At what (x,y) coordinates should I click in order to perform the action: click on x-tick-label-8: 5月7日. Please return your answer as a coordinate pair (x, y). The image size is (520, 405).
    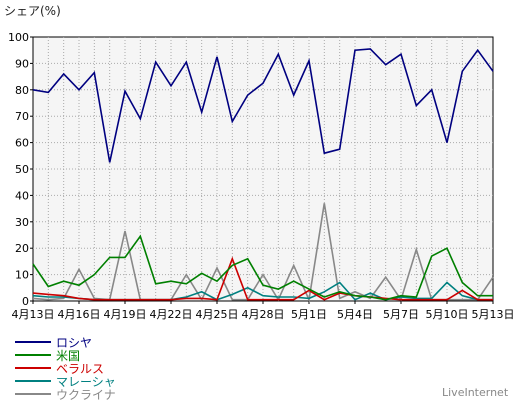
    Looking at the image, I should click on (401, 314).